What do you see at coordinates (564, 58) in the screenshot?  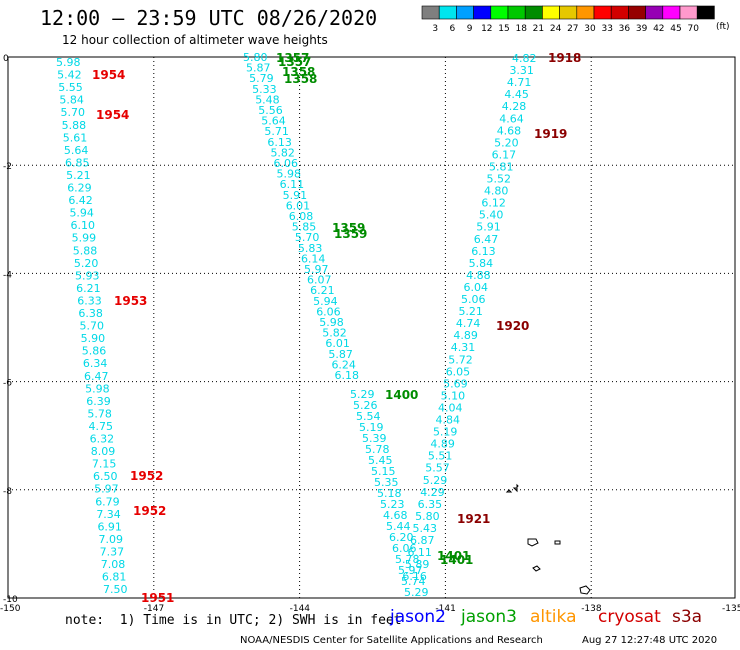 I see `time-label: 1918` at bounding box center [564, 58].